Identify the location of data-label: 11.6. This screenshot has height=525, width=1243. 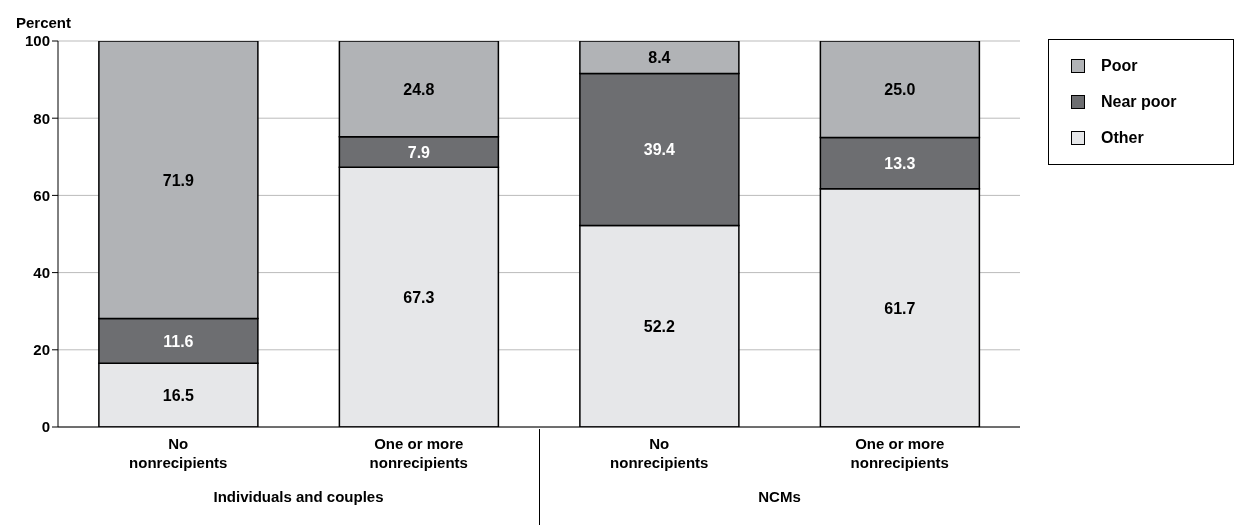
(178, 341).